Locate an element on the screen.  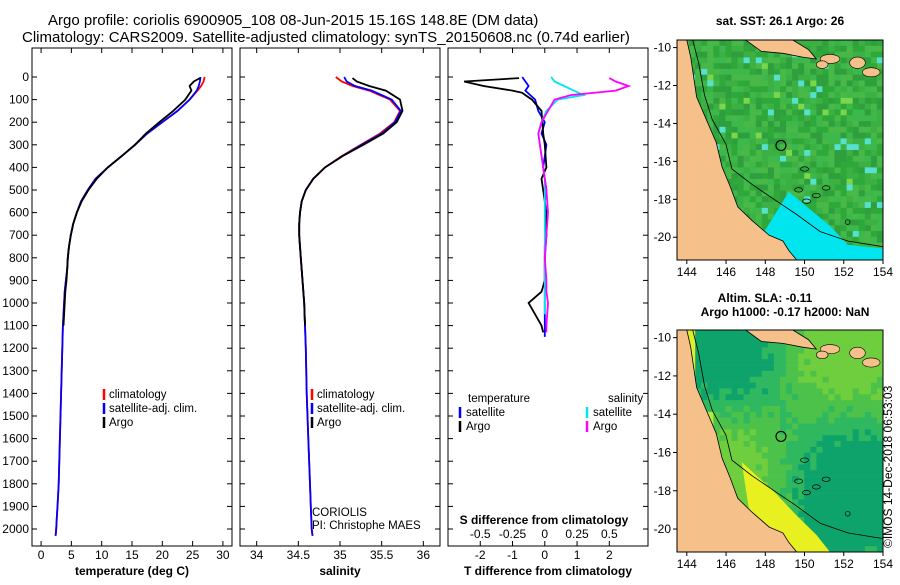
reef-outline is located at coordinates (806, 493).